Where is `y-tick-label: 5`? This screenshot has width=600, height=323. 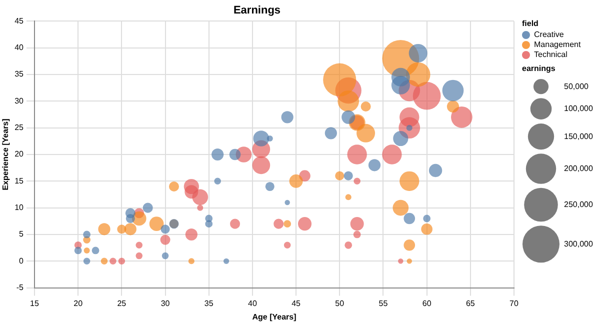 y-tick-label: 5 is located at coordinates (21, 234).